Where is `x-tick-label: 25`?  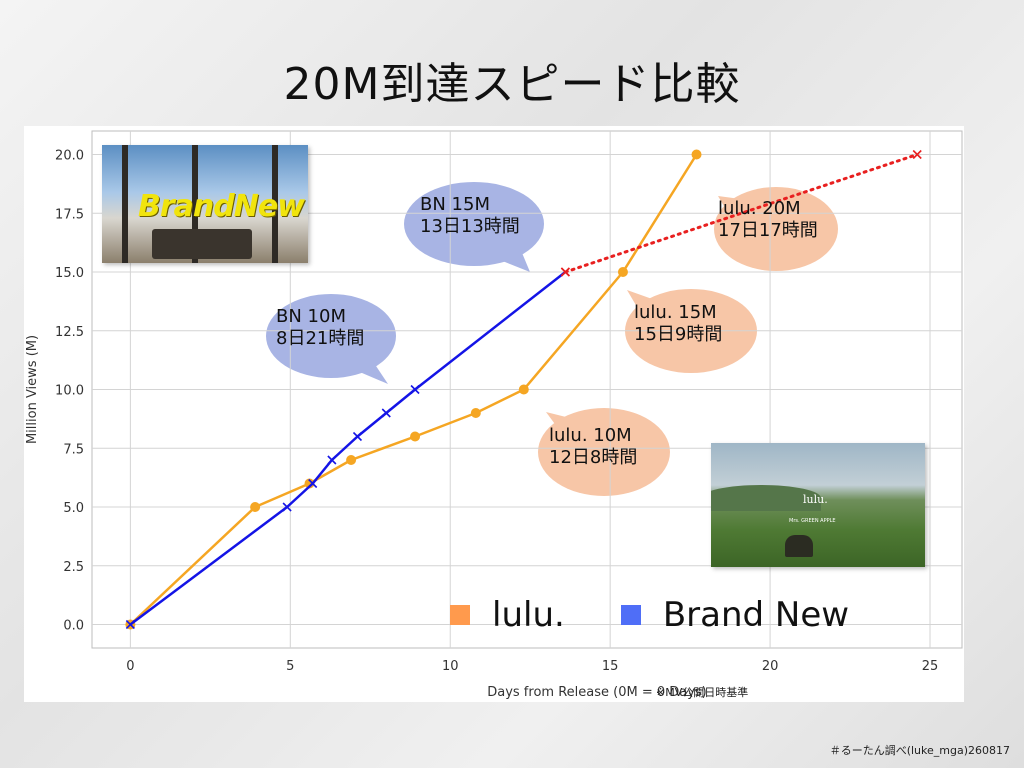 x-tick-label: 25 is located at coordinates (930, 666).